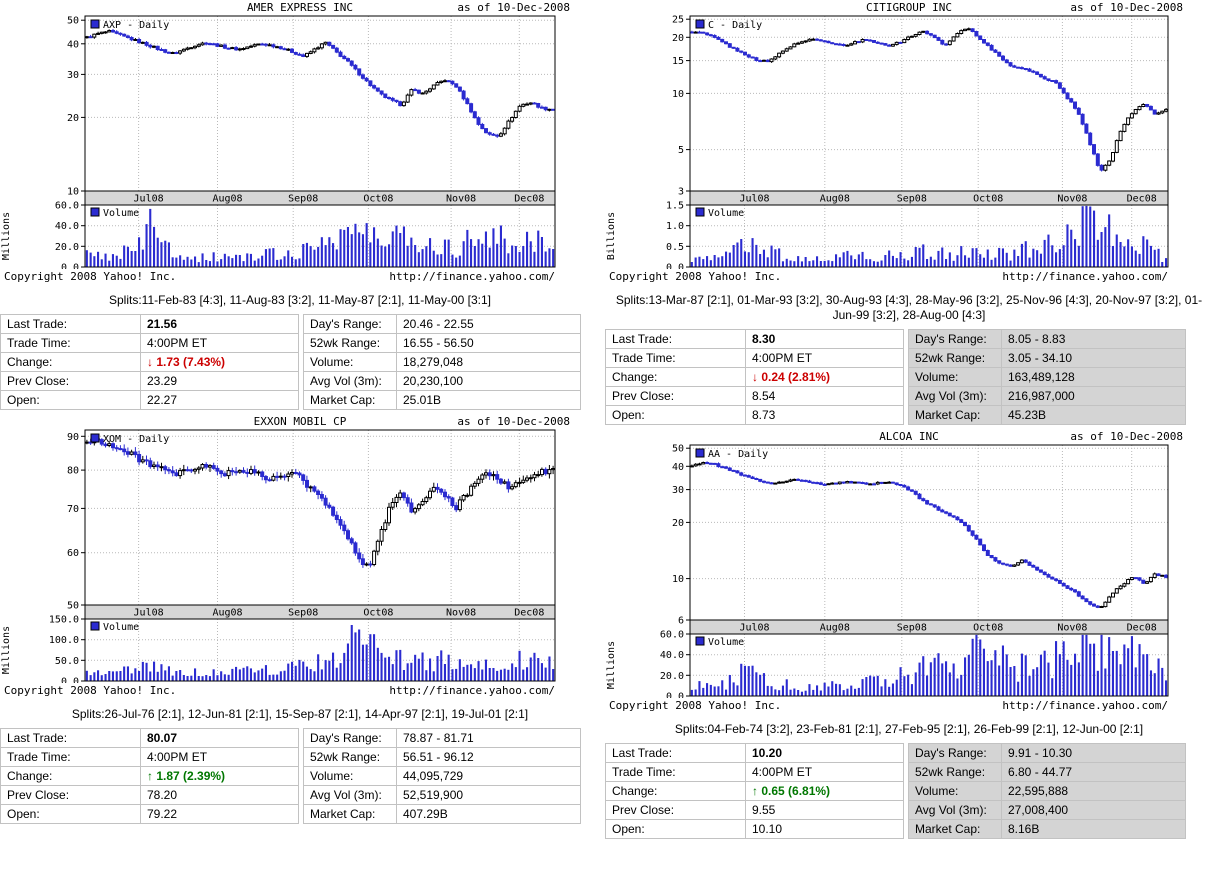  I want to click on svg-text: 60, so click(73, 553).